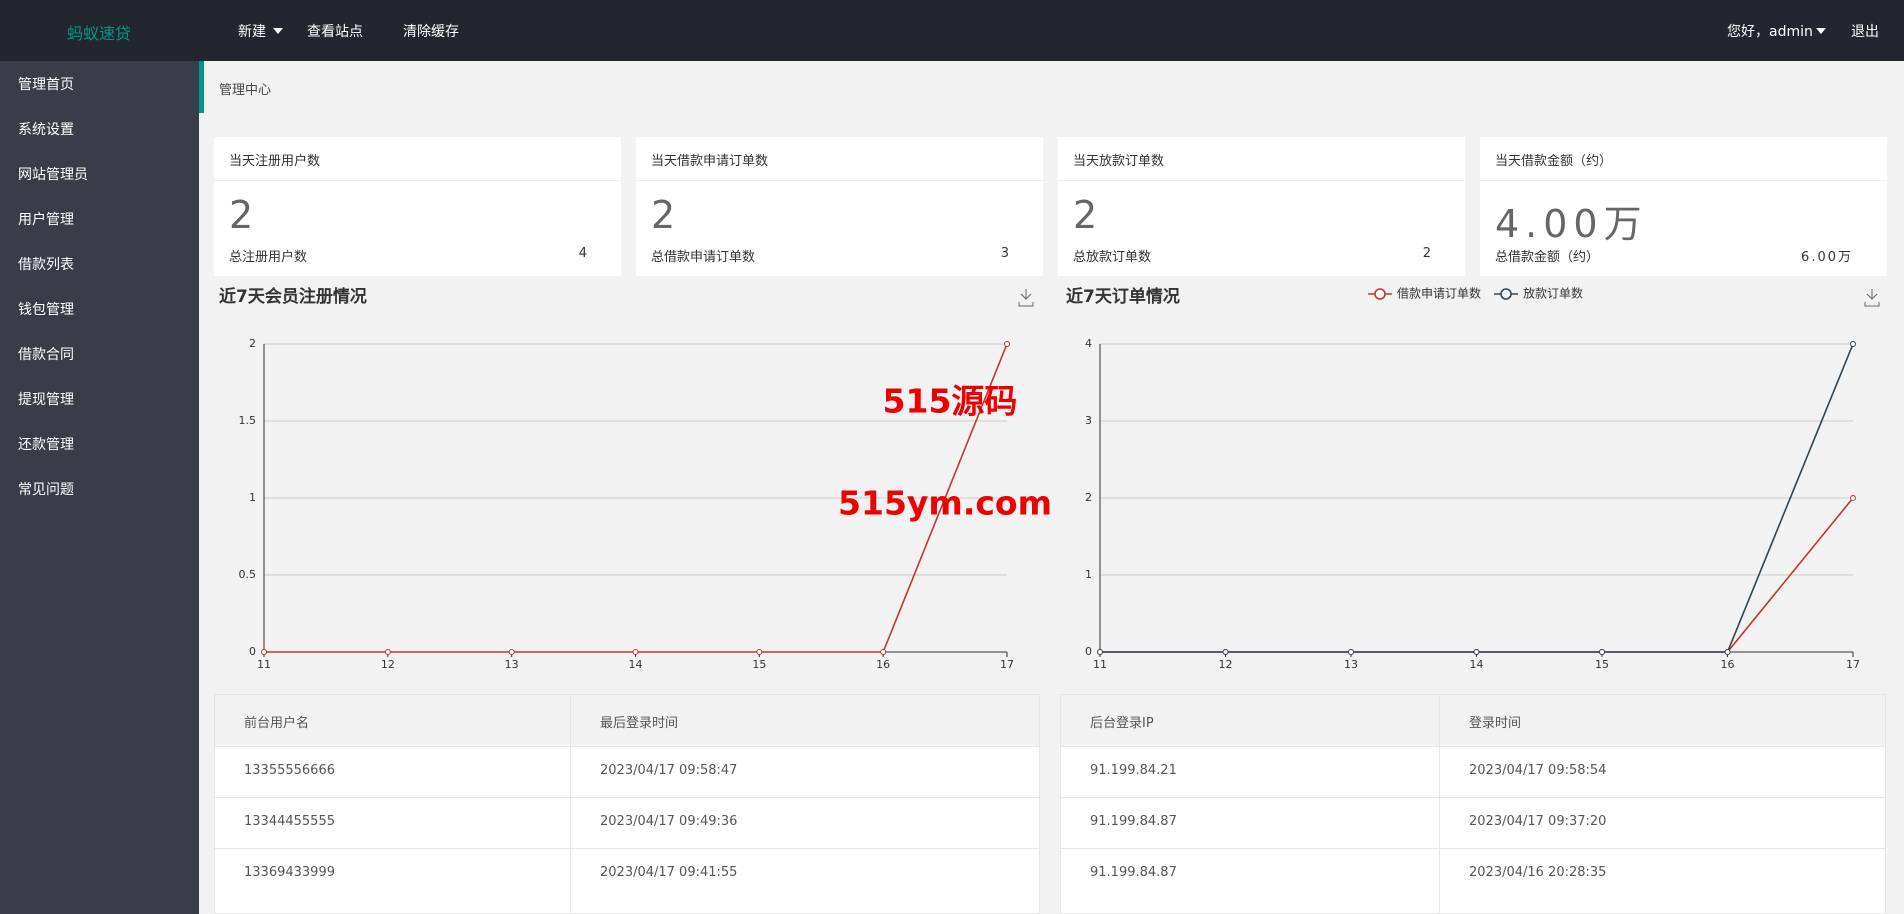 This screenshot has height=914, width=1904. I want to click on table-cell: 91.199.84.87, so click(1133, 821).